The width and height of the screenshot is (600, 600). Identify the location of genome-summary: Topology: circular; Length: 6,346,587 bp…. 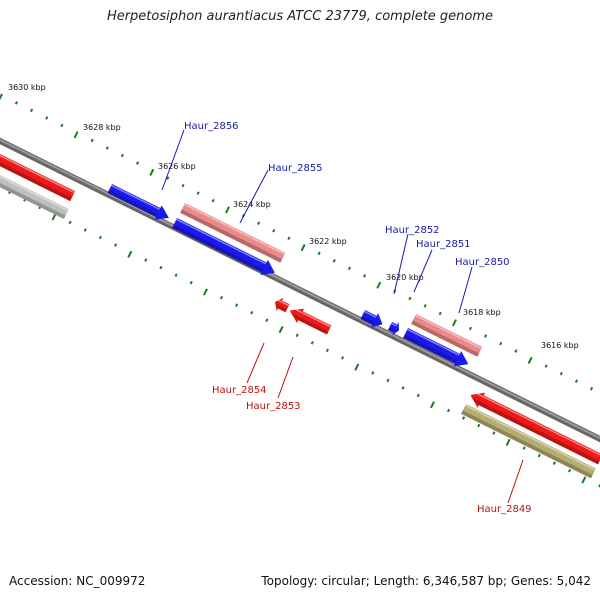
(426, 581).